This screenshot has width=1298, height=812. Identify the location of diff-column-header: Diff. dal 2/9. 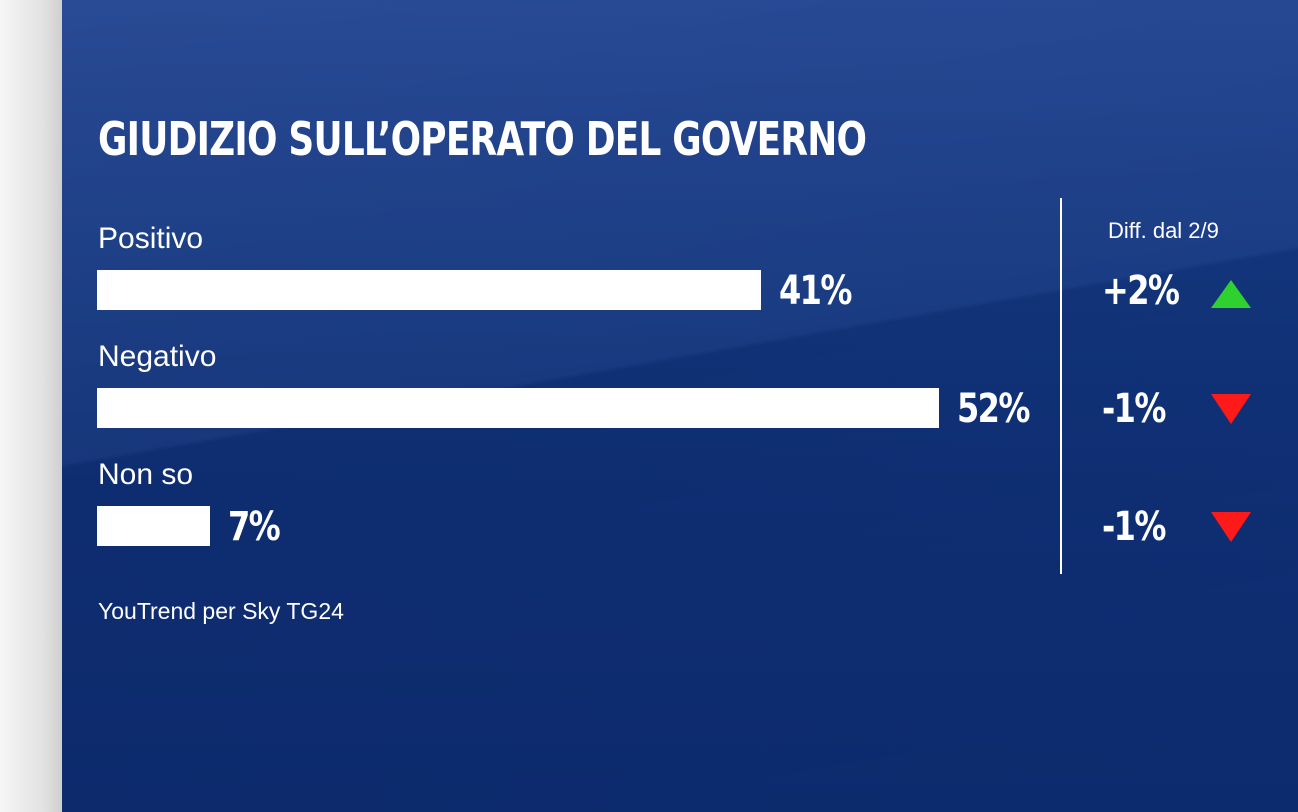
(1163, 230).